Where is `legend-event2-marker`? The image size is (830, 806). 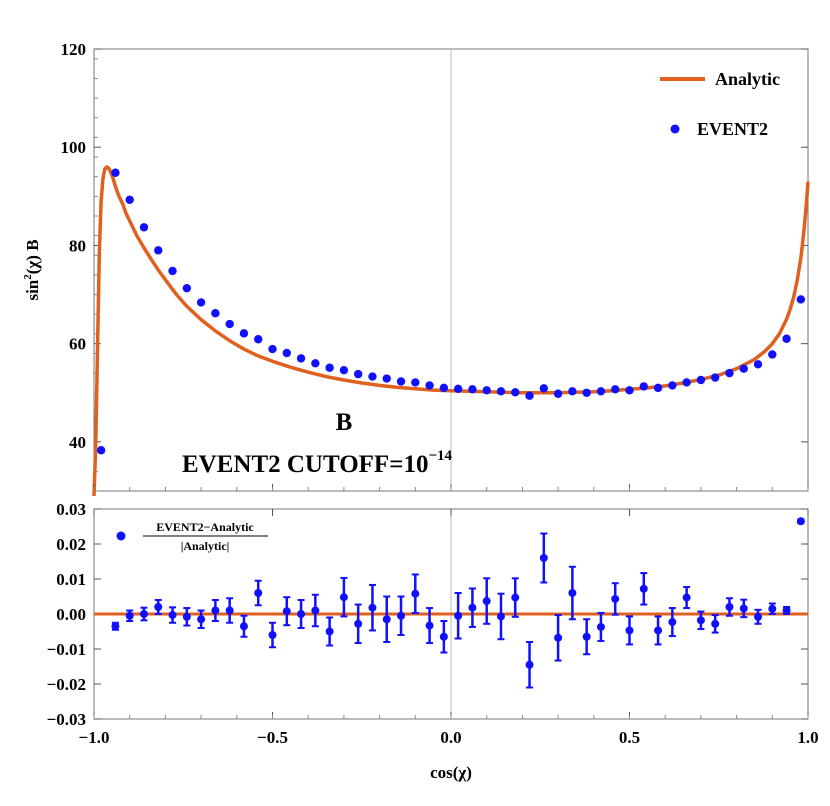 legend-event2-marker is located at coordinates (675, 129).